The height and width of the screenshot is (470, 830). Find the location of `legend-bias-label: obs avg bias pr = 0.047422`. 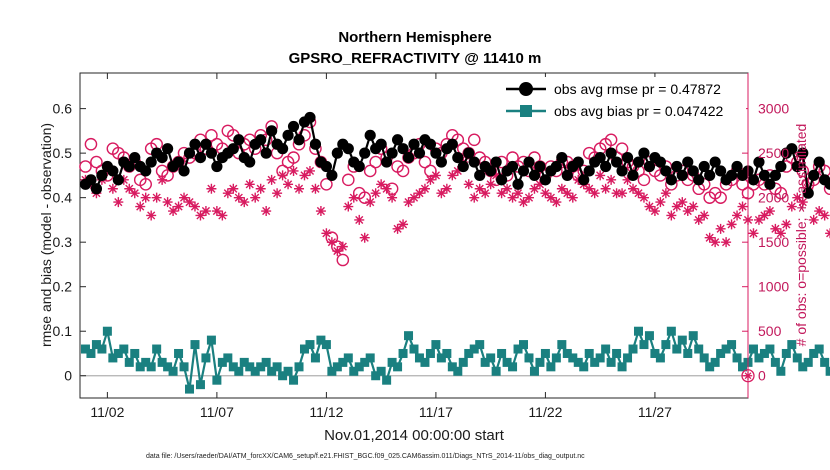

legend-bias-label: obs avg bias pr = 0.047422 is located at coordinates (639, 111).